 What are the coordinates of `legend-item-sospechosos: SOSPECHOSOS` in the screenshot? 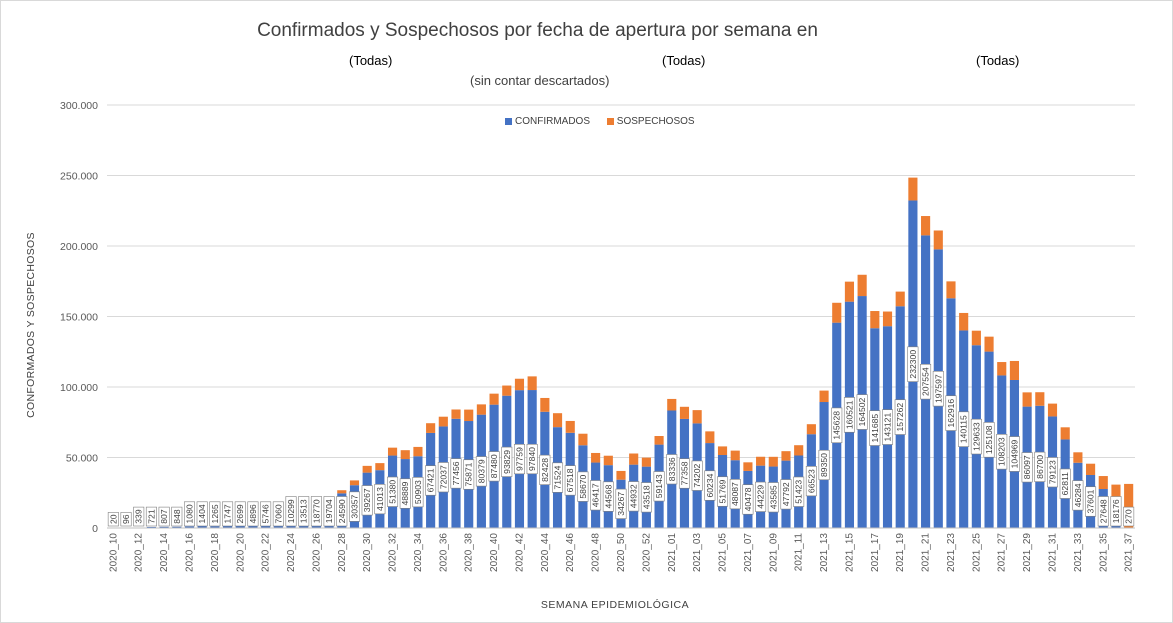 It's located at (650, 121).